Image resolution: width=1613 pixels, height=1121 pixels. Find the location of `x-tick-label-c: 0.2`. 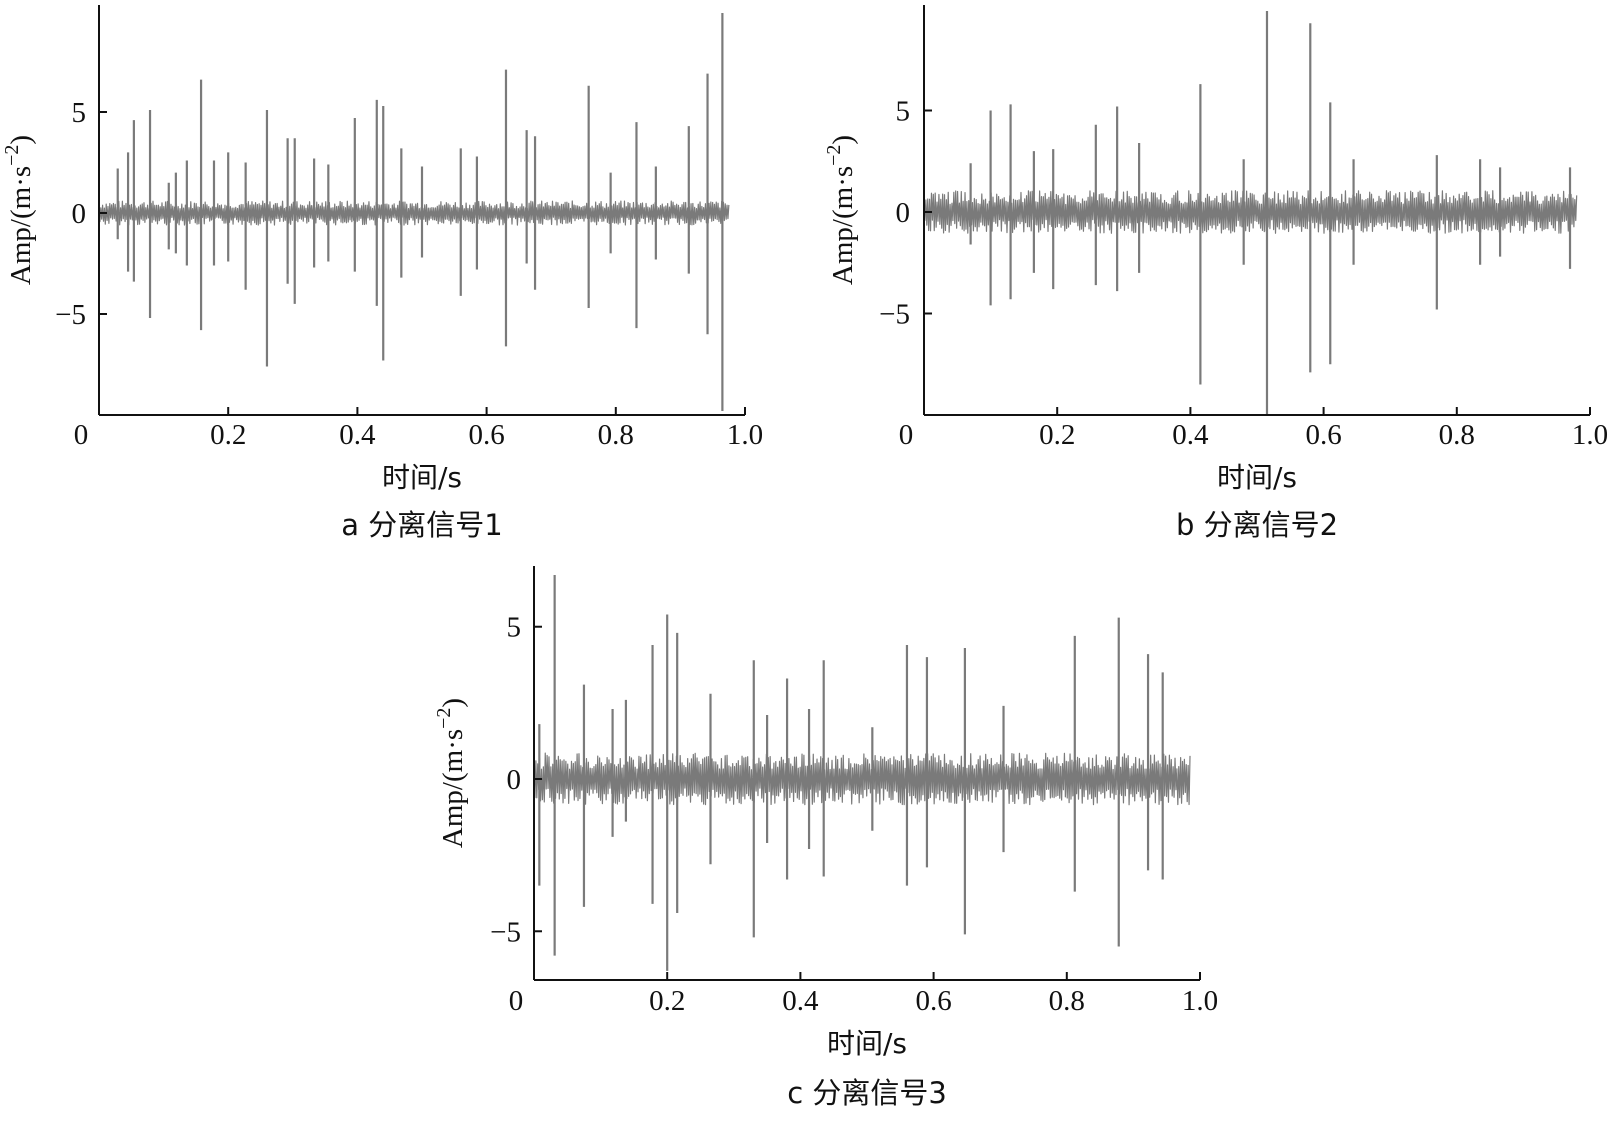

x-tick-label-c: 0.2 is located at coordinates (667, 1001).